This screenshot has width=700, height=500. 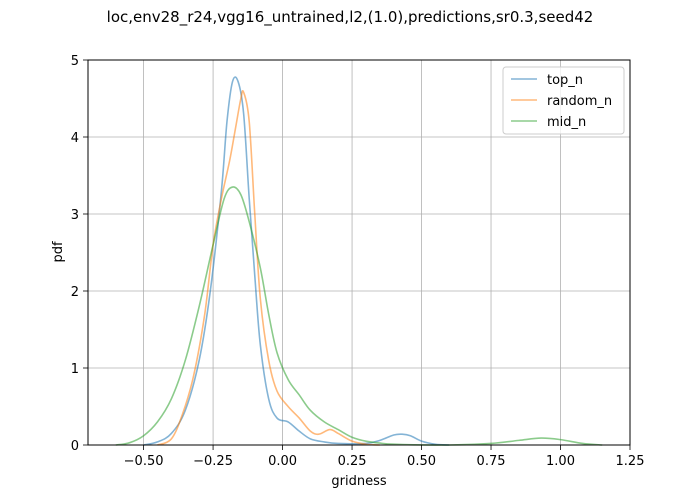 What do you see at coordinates (421, 461) in the screenshot?
I see `x-tick-label: 0.50` at bounding box center [421, 461].